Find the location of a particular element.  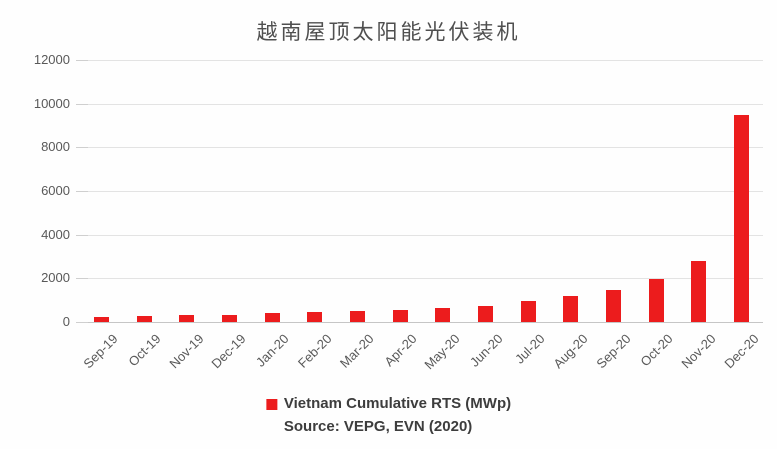

y-axis-label-8000: 8000 is located at coordinates (55, 146).